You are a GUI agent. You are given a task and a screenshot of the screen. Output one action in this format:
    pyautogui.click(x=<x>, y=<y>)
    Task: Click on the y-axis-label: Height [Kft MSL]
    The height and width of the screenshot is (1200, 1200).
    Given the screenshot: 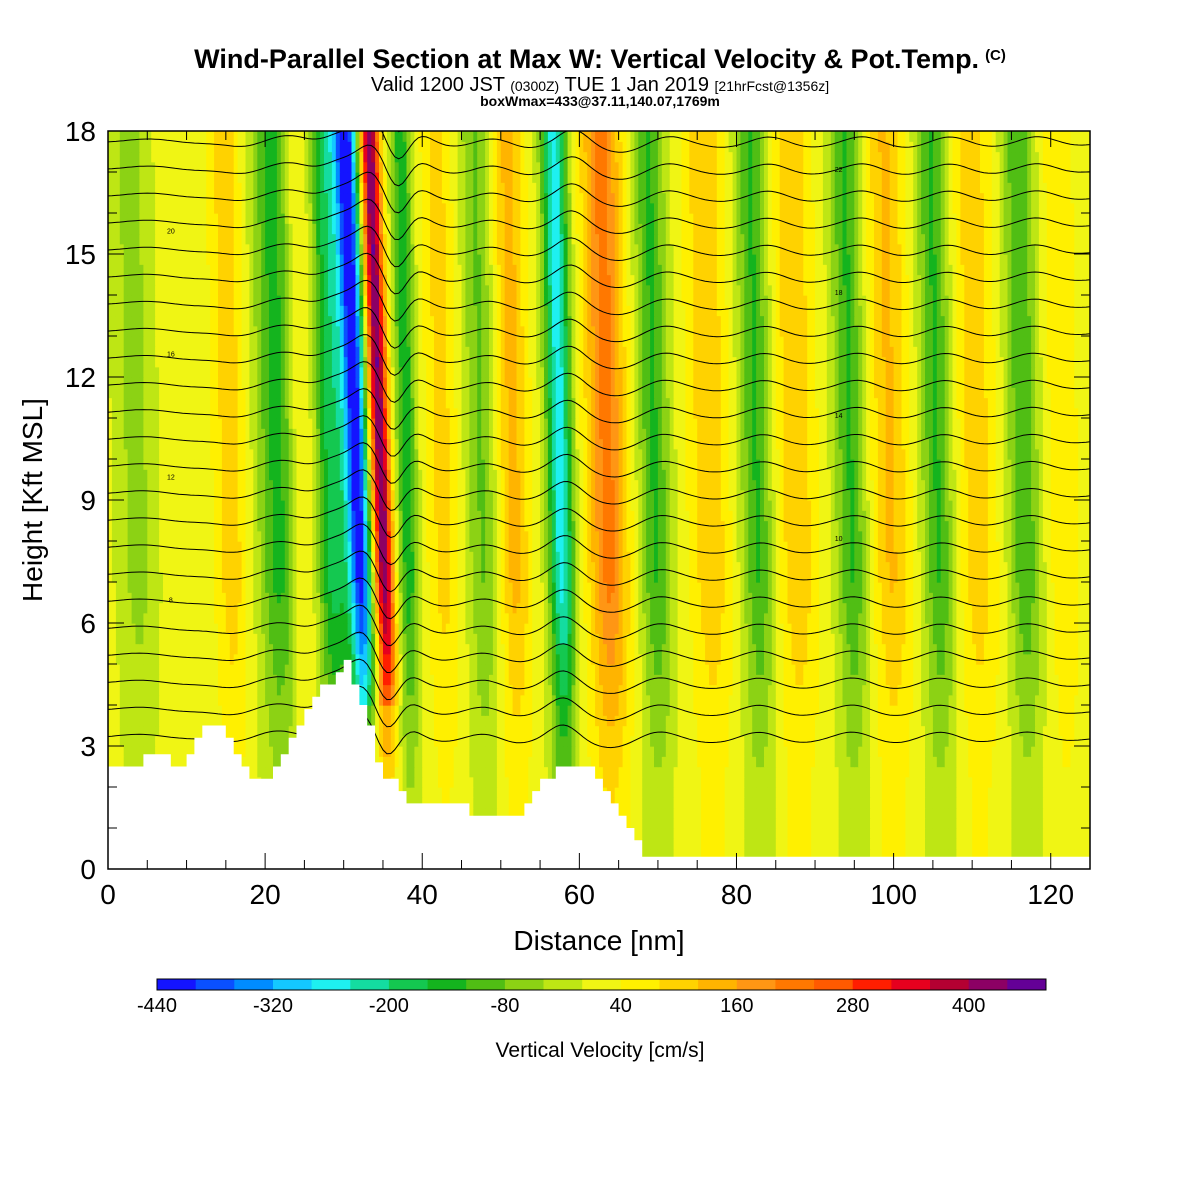 What is the action you would take?
    pyautogui.click(x=32, y=500)
    